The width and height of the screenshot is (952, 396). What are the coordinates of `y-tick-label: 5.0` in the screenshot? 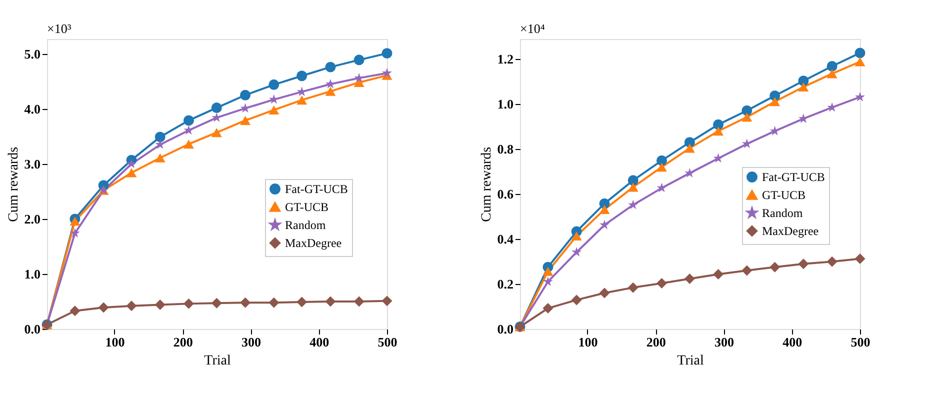 It's located at (32, 54).